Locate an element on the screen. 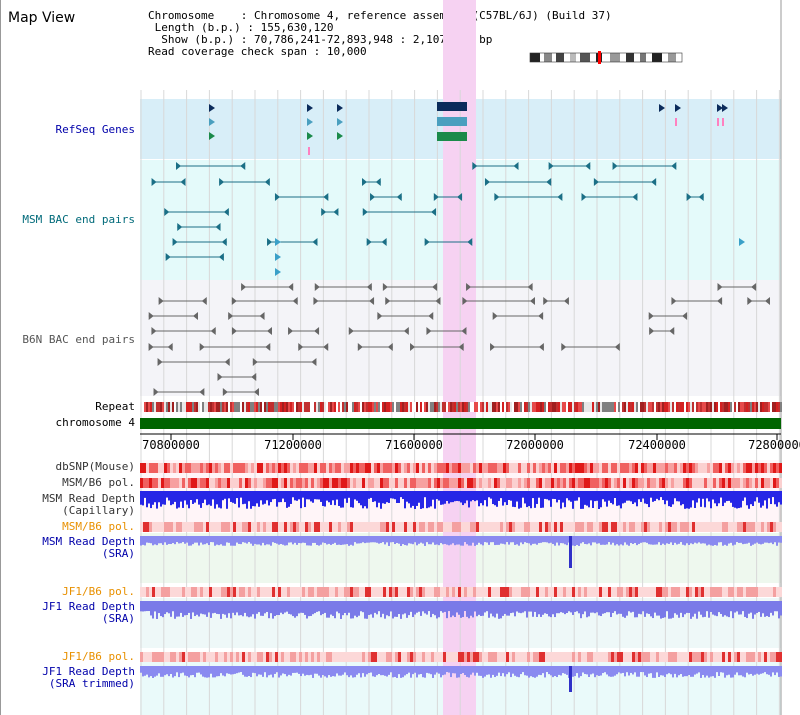  msm-bac-pair-end is located at coordinates (635, 197).